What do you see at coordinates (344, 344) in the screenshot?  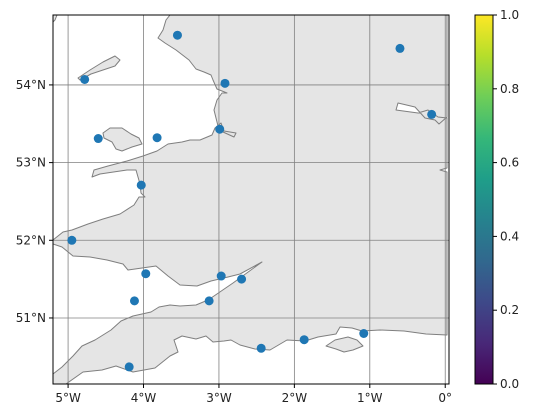 I see `land-isle-of-wight` at bounding box center [344, 344].